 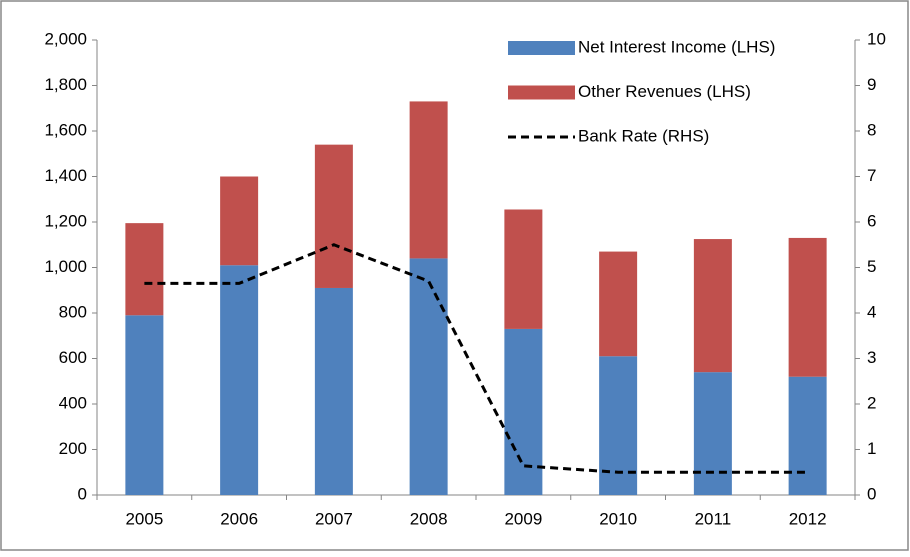 What do you see at coordinates (676, 46) in the screenshot?
I see `legend-label: Net Interest Income (LHS)` at bounding box center [676, 46].